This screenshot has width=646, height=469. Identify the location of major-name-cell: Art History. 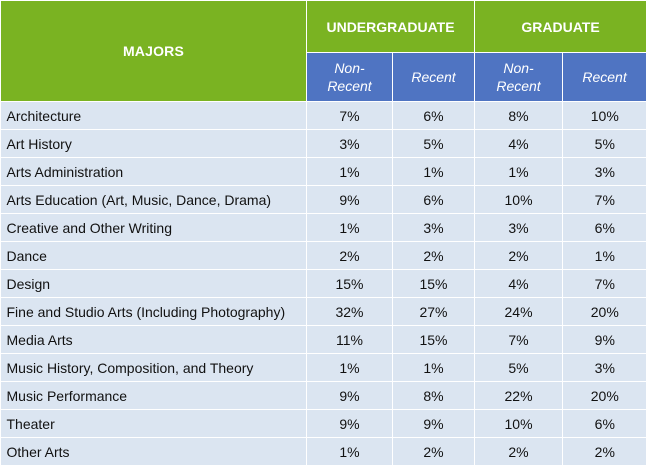
(153, 143).